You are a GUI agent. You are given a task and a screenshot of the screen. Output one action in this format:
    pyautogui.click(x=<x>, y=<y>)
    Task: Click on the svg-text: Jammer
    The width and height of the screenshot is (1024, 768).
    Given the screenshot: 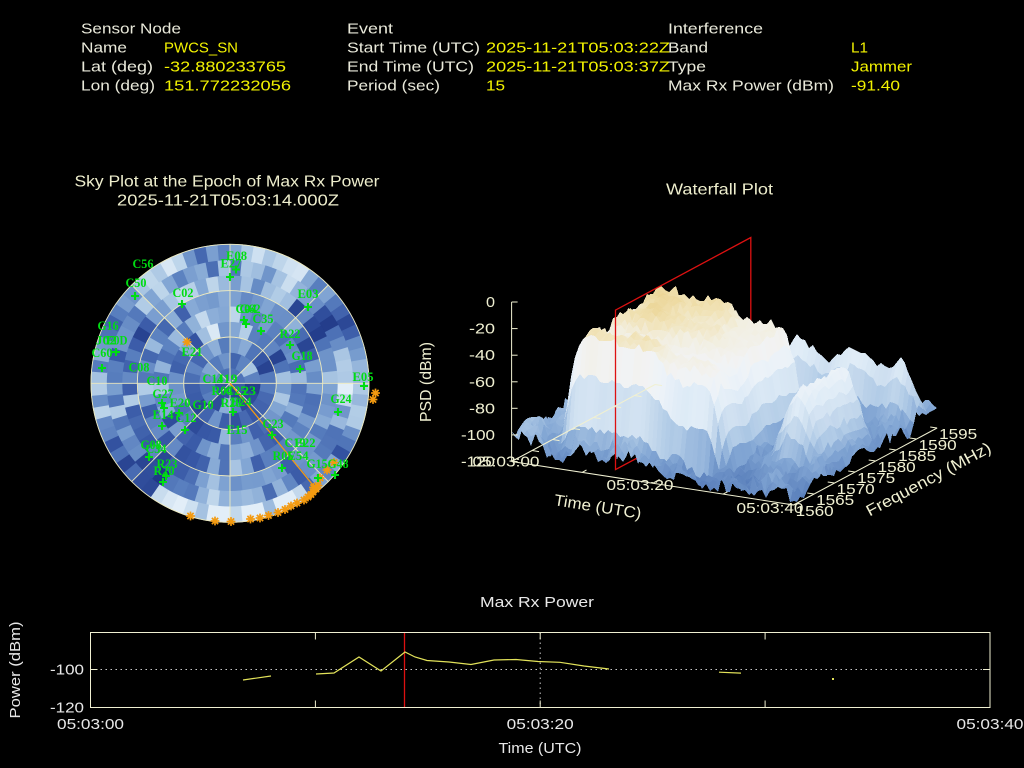 What is the action you would take?
    pyautogui.click(x=881, y=66)
    